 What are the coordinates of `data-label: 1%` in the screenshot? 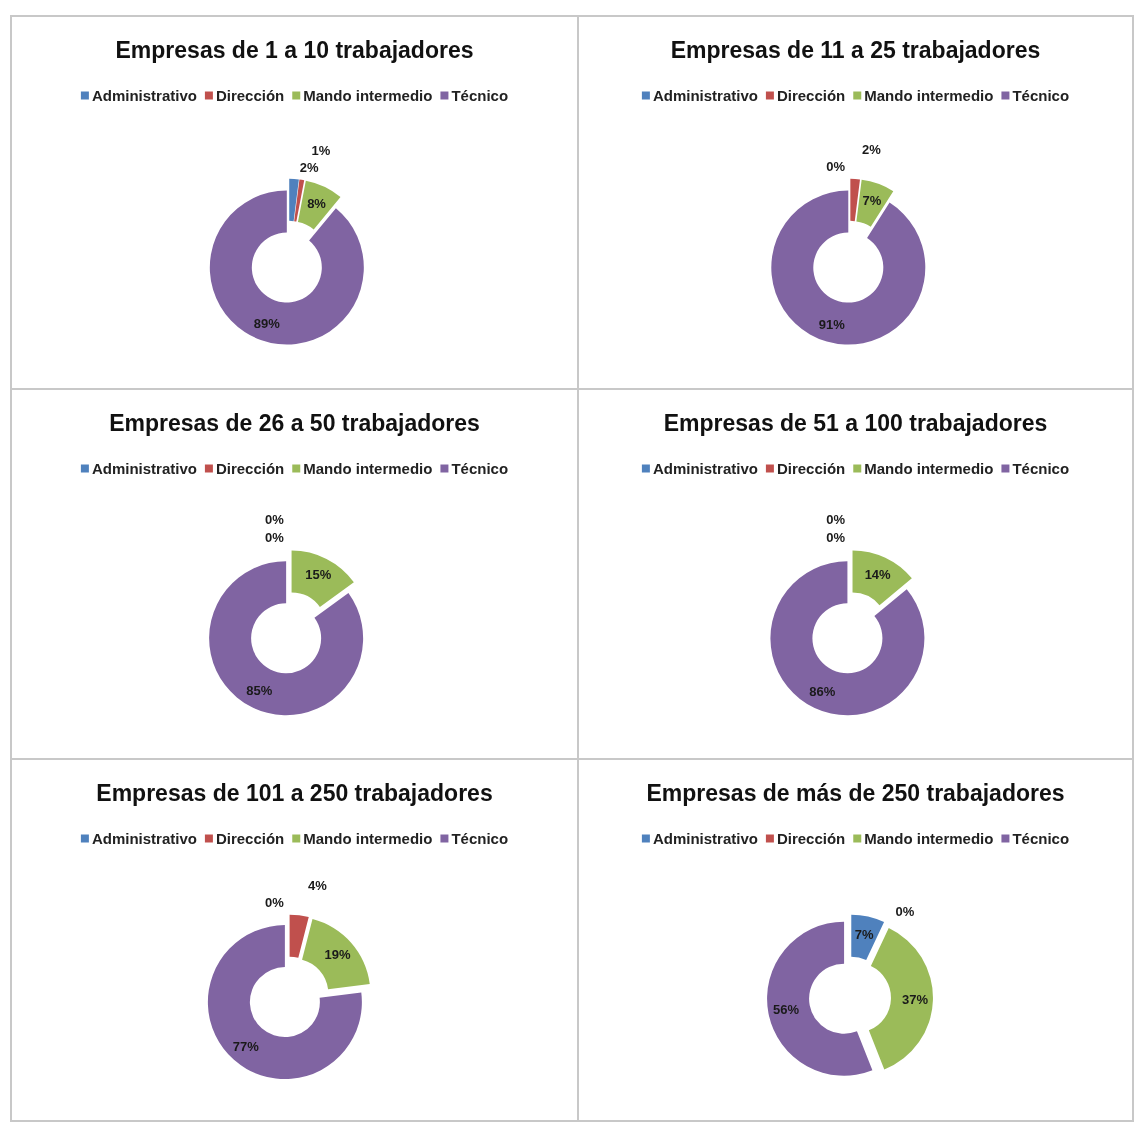 It's located at (321, 150).